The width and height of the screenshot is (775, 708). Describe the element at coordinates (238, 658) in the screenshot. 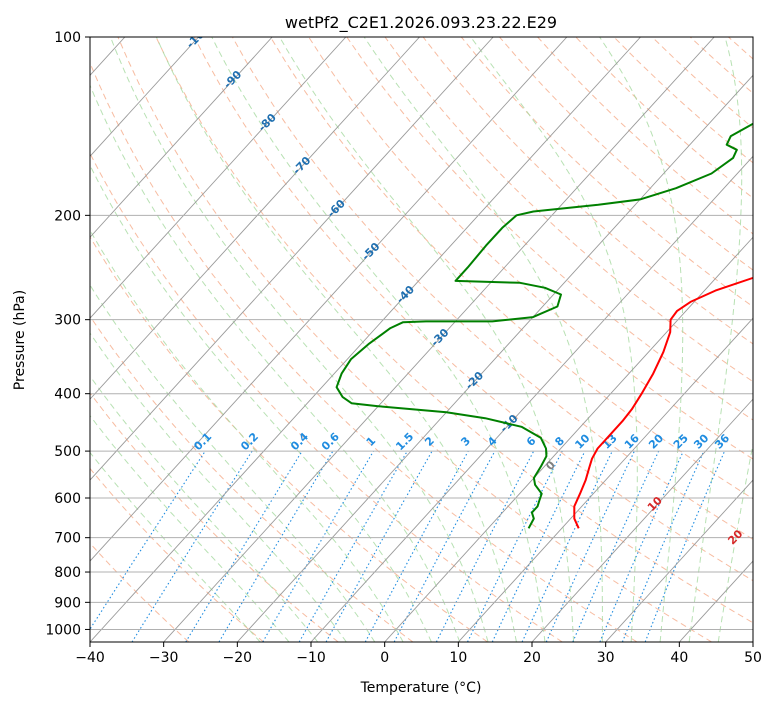

I see `x-tick-label: −20` at that location.